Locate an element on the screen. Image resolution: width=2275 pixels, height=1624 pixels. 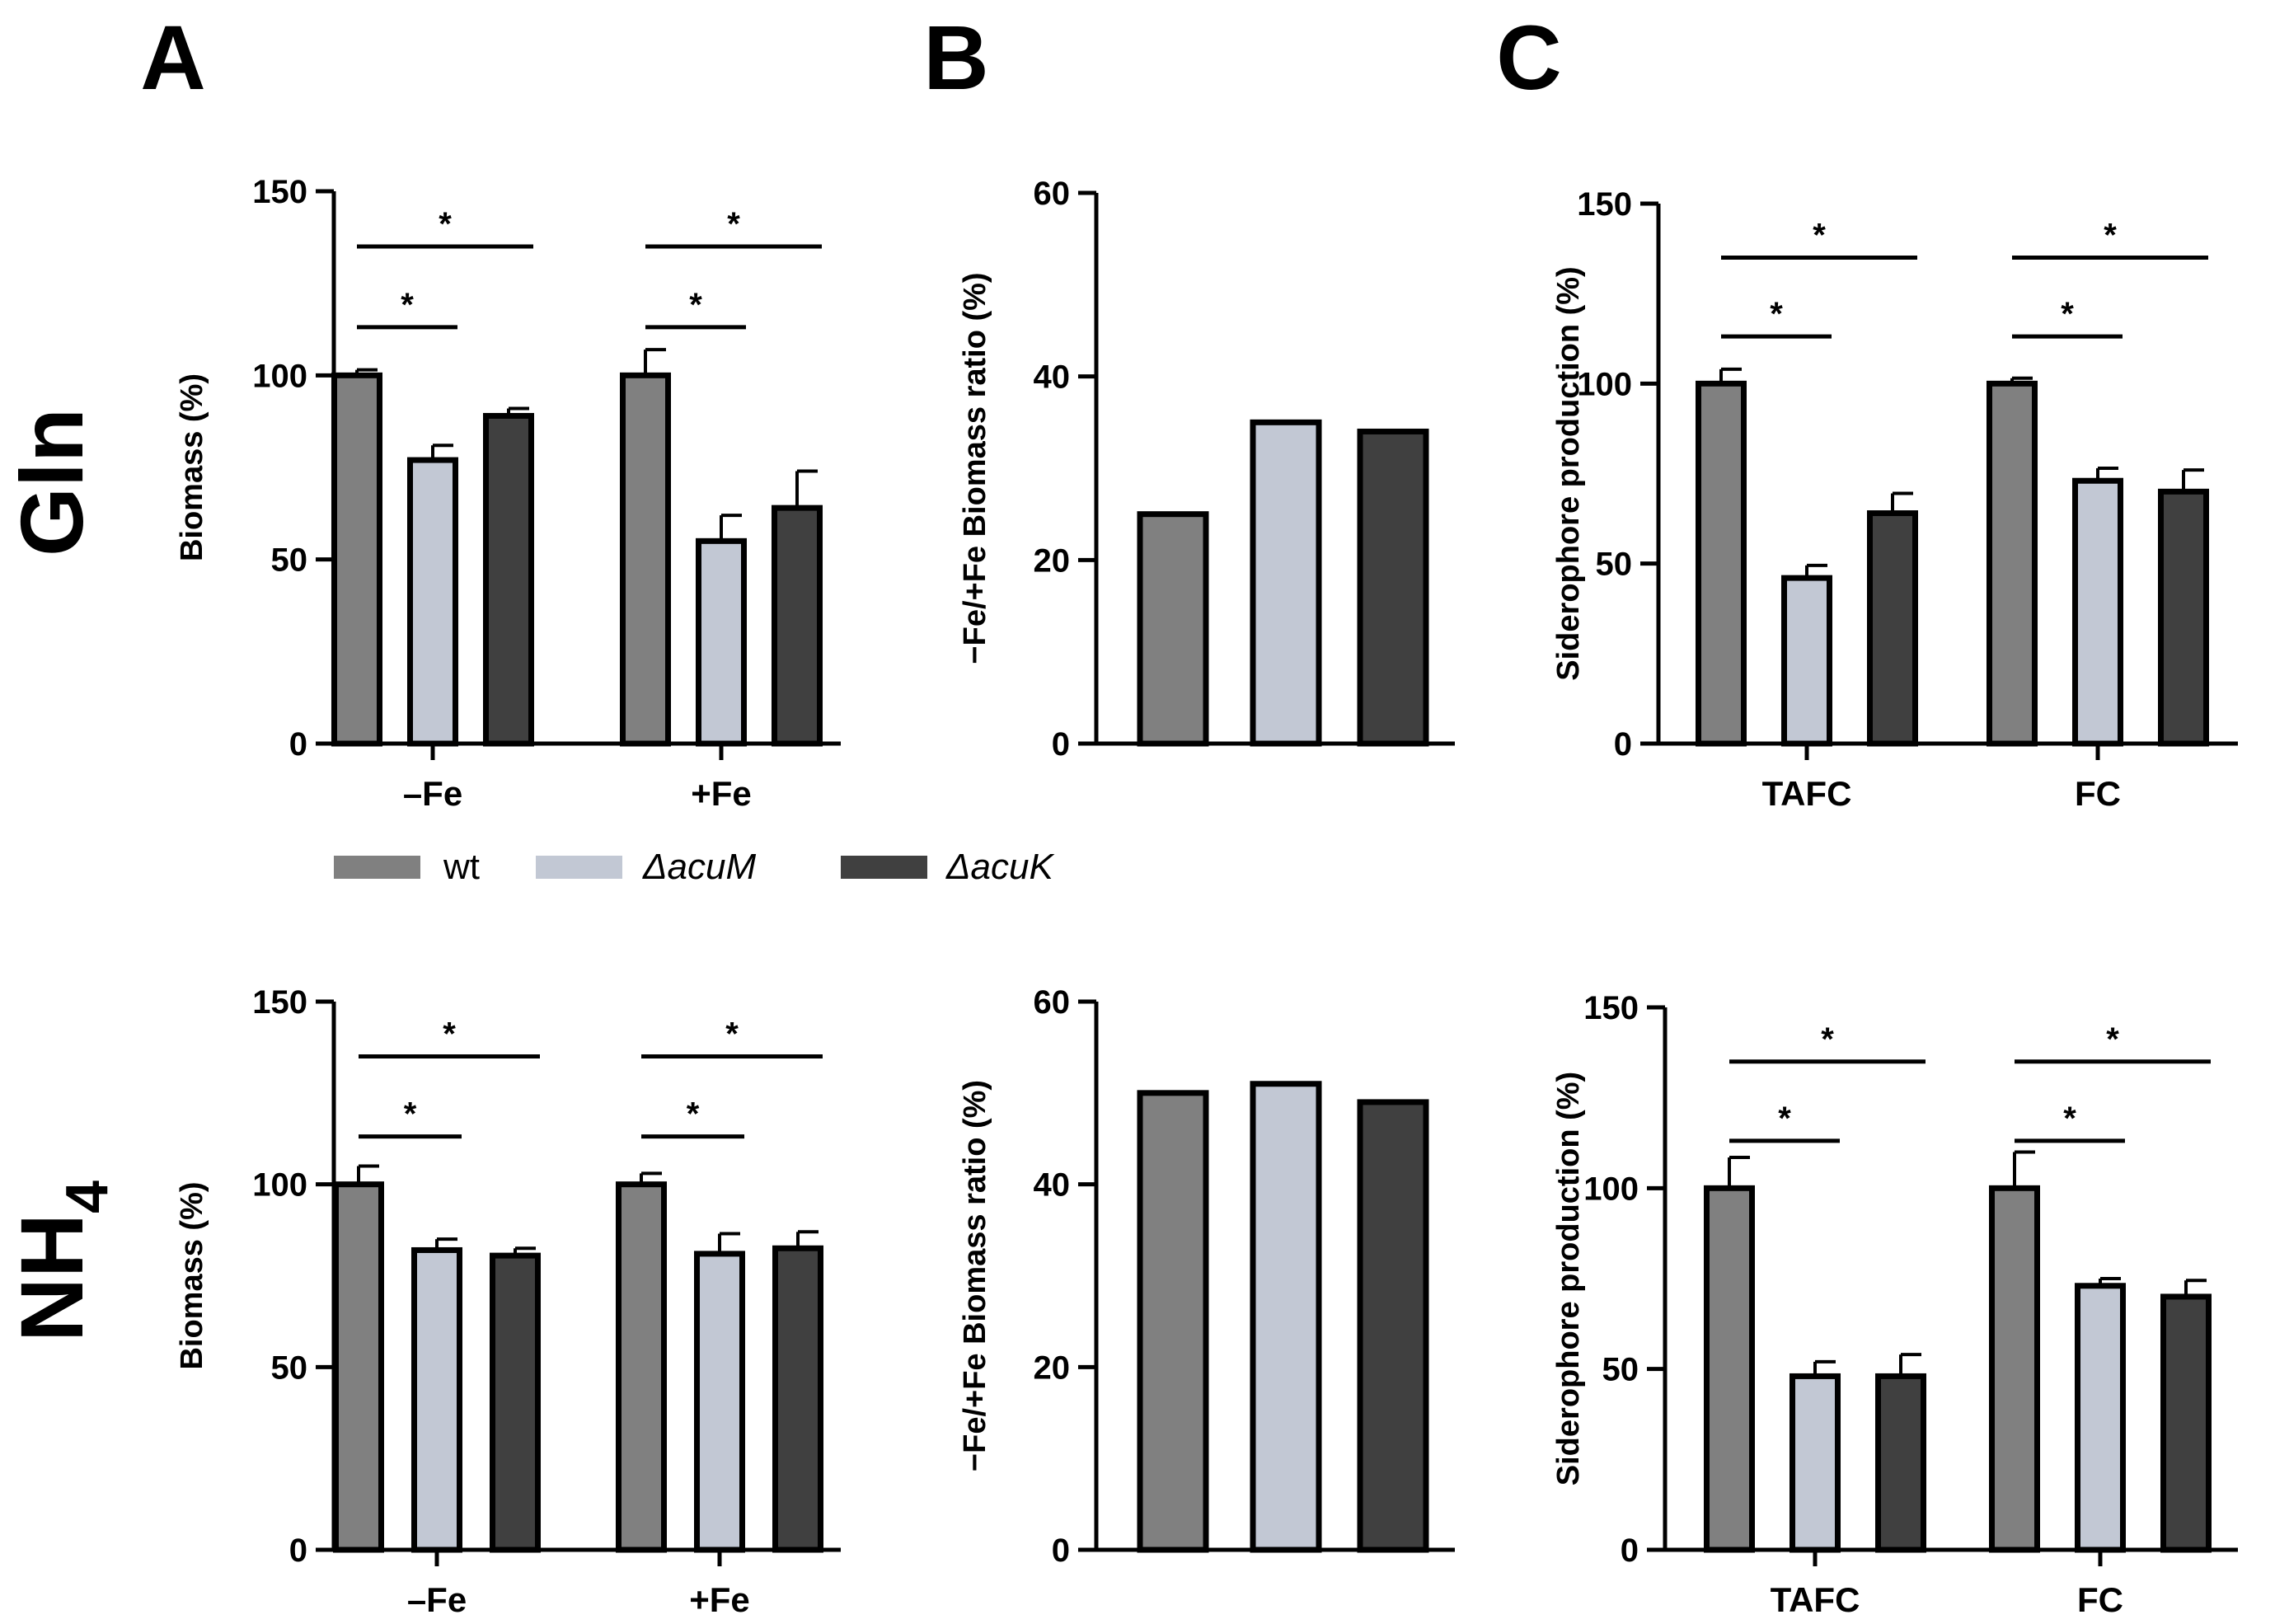
chart-a-gln: –Fe +Fe * * * * 0 50 100 150 Biomass (%) is located at coordinates (508, 494).